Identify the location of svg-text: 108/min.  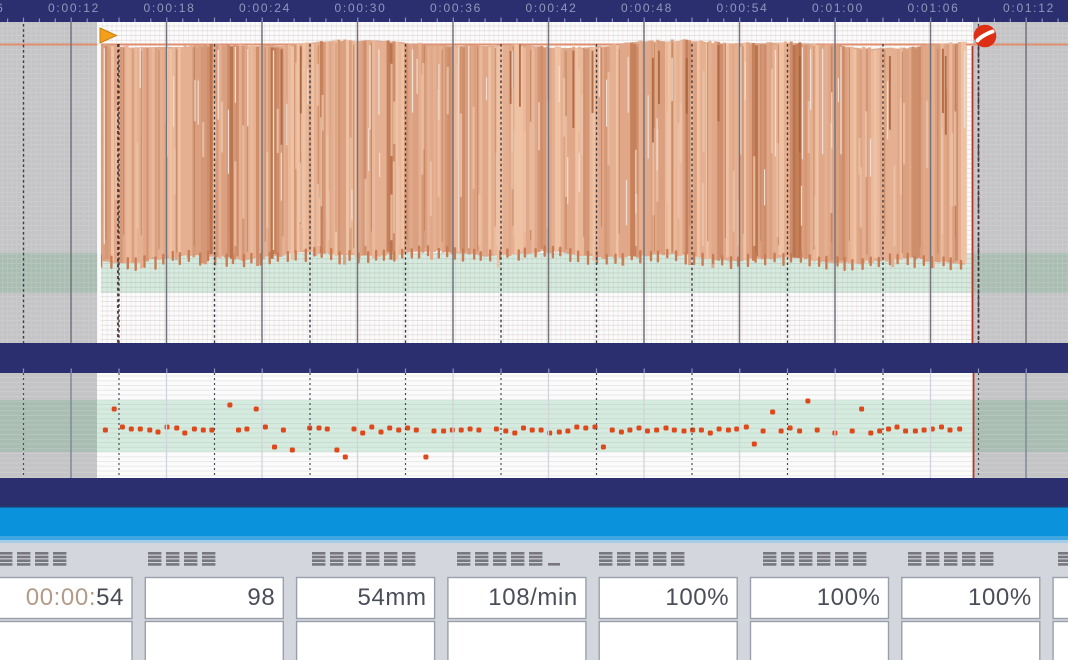
(533, 597).